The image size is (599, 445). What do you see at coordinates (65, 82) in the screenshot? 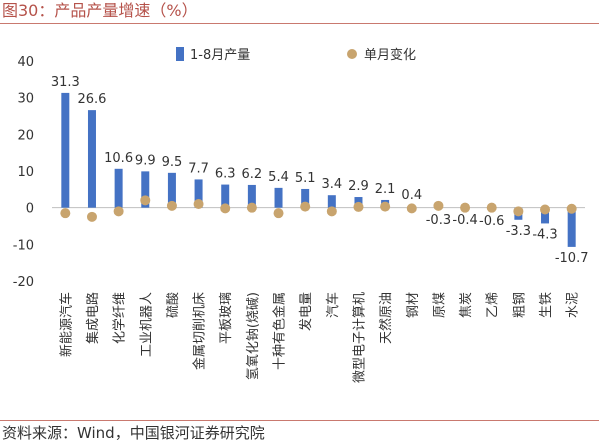
I see `bar-value-label: 31.3` at bounding box center [65, 82].